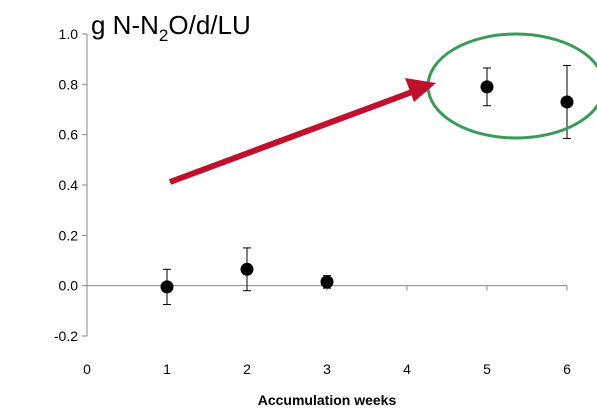  Describe the element at coordinates (209, 25) in the screenshot. I see `unit-label-suffix: O/d/LU` at that location.